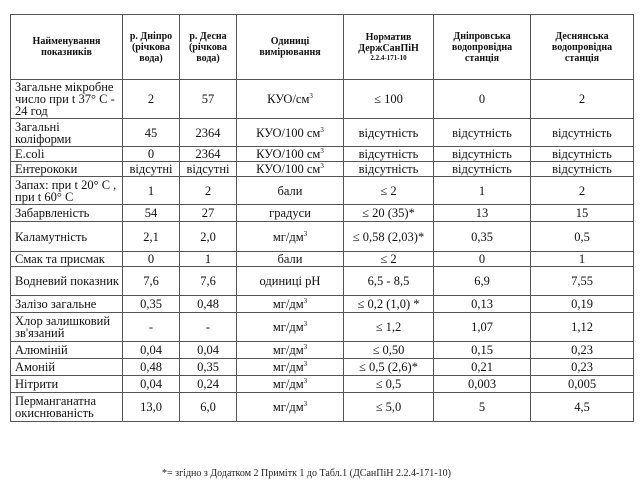 The width and height of the screenshot is (643, 480). What do you see at coordinates (482, 367) in the screenshot?
I see `dnipro-station-value: 0,21` at bounding box center [482, 367].